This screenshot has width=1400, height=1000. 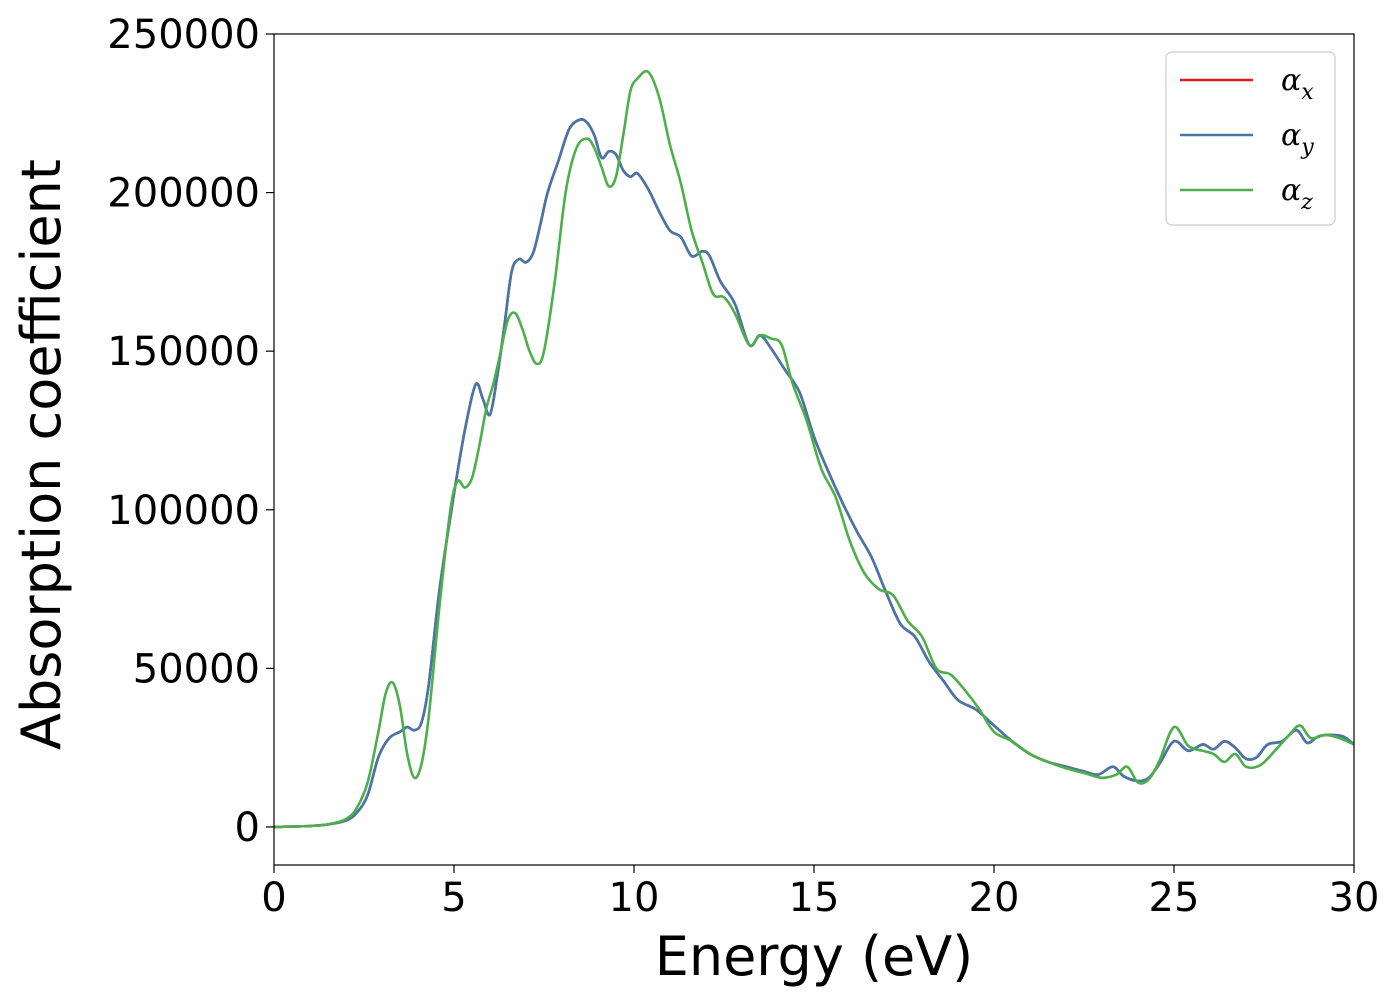 What do you see at coordinates (1297, 139) in the screenshot?
I see `legend-label: αy` at bounding box center [1297, 139].